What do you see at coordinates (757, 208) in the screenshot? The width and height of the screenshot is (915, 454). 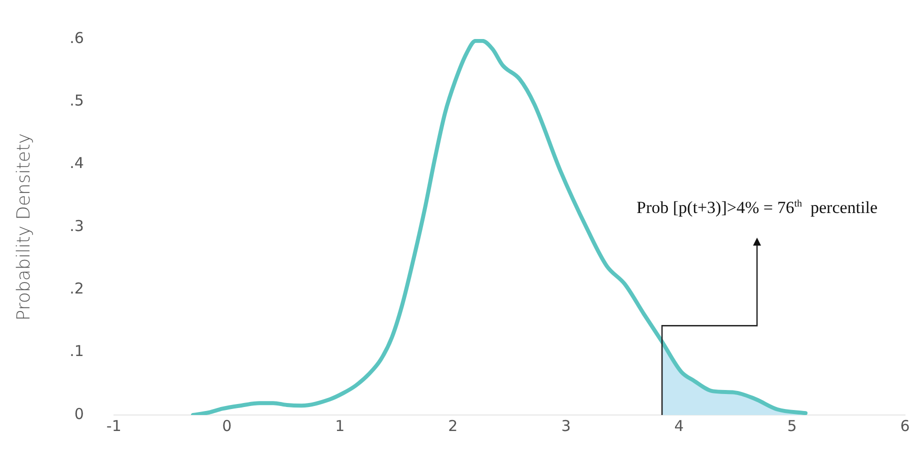 I see `annotation: Prob [p(t+3)]>4% = 76$^{th}$ percentile` at bounding box center [757, 208].